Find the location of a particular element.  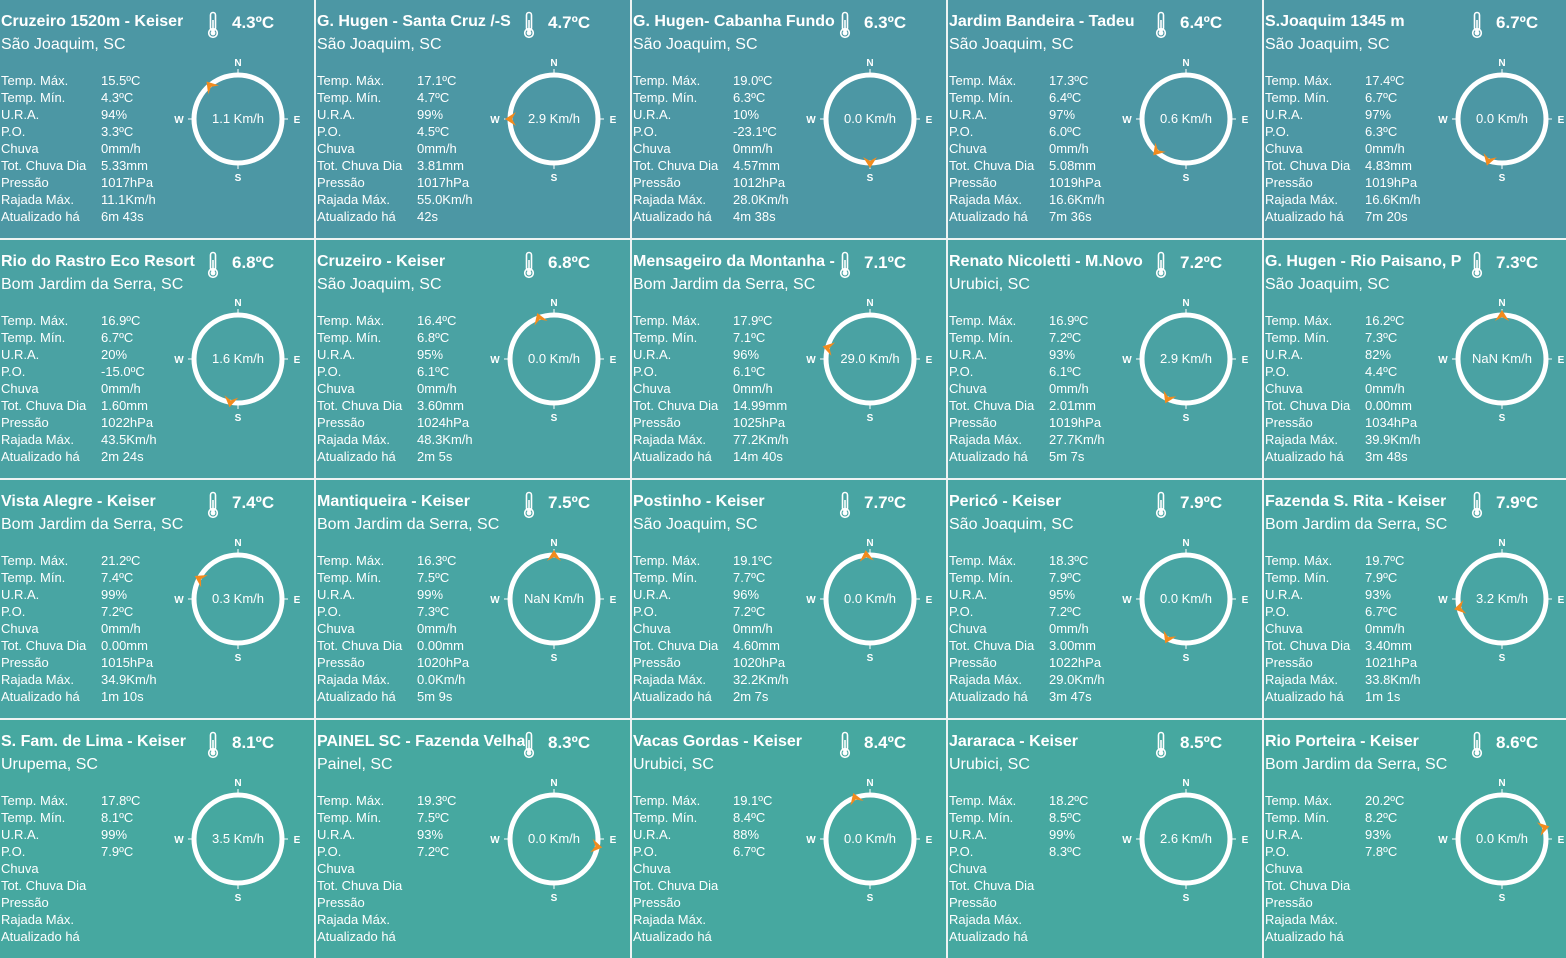

station-name: Rio do Rastro Eco Resort is located at coordinates (98, 261).